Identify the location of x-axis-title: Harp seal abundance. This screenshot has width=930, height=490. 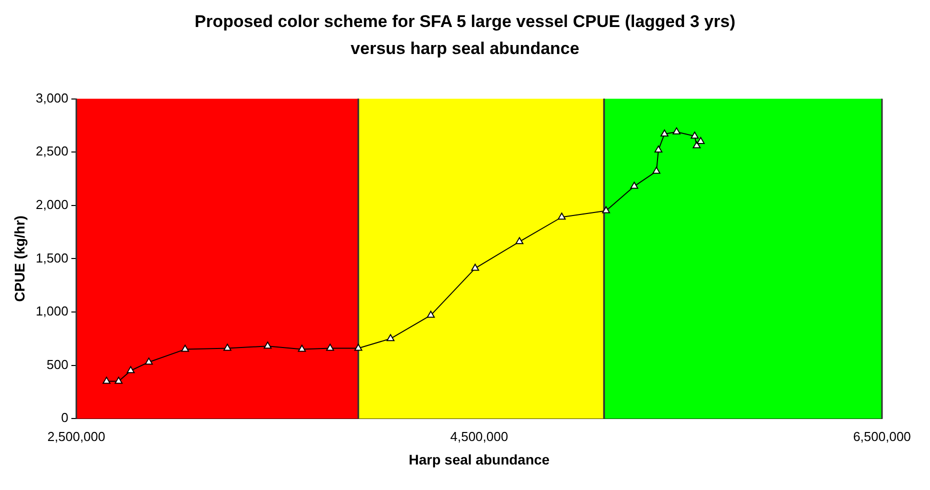
(479, 459).